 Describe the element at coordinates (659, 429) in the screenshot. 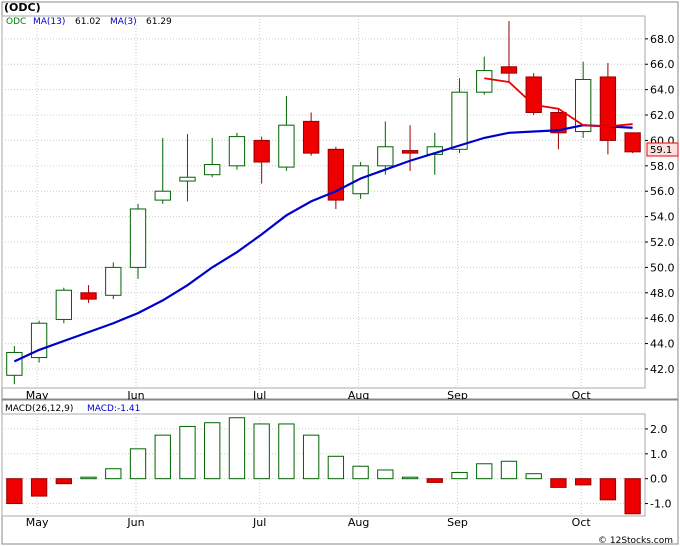

I see `macd-y-tick-label: 2.0` at that location.